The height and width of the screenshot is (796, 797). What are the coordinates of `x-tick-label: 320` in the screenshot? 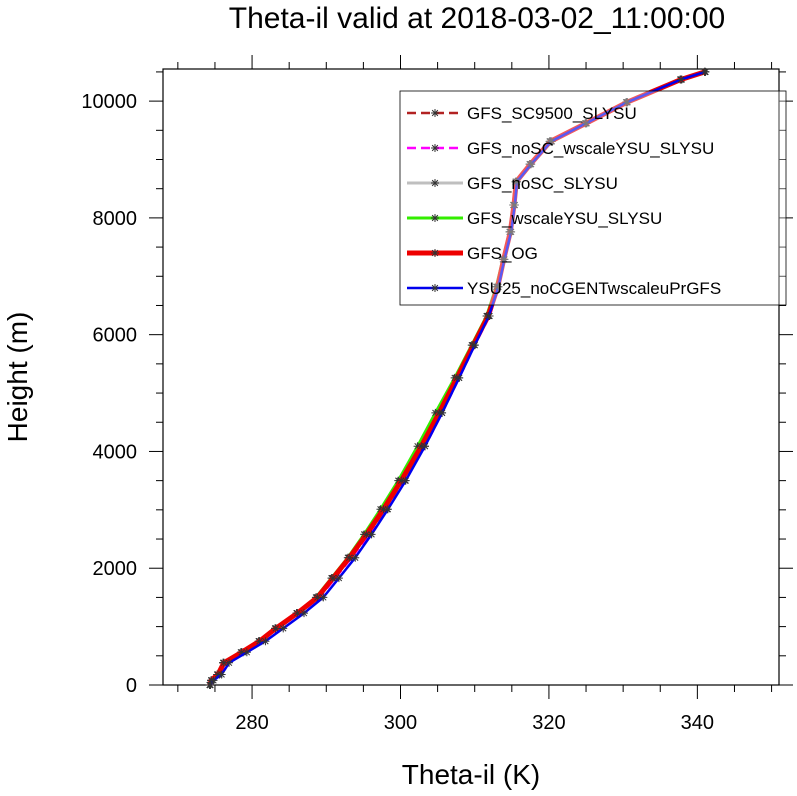 It's located at (548, 723).